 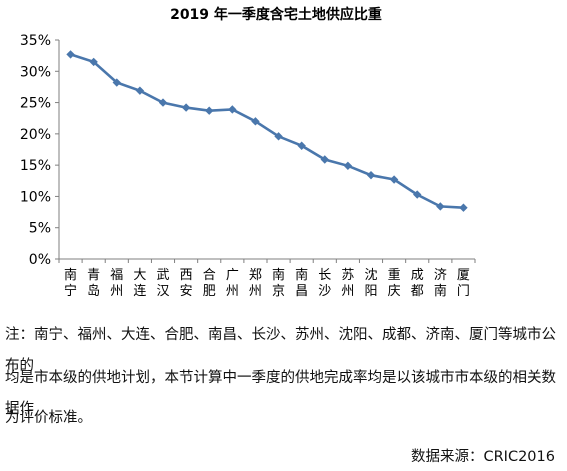 I want to click on x-tick-label: 西安, so click(x=186, y=283).